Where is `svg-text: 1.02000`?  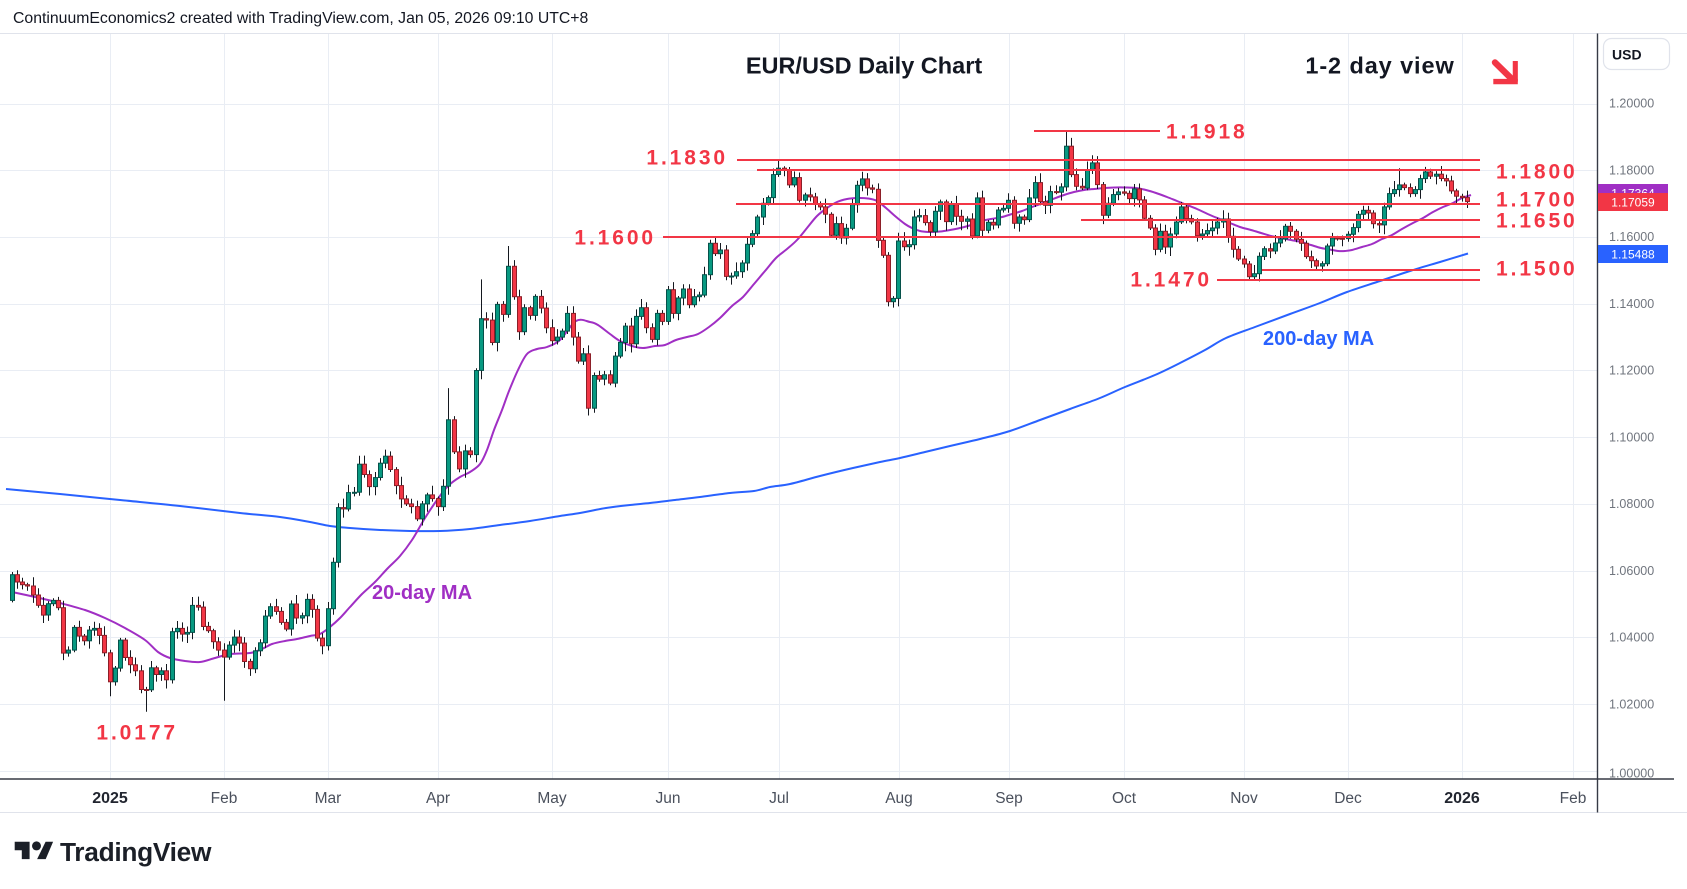 svg-text: 1.02000 is located at coordinates (1631, 704).